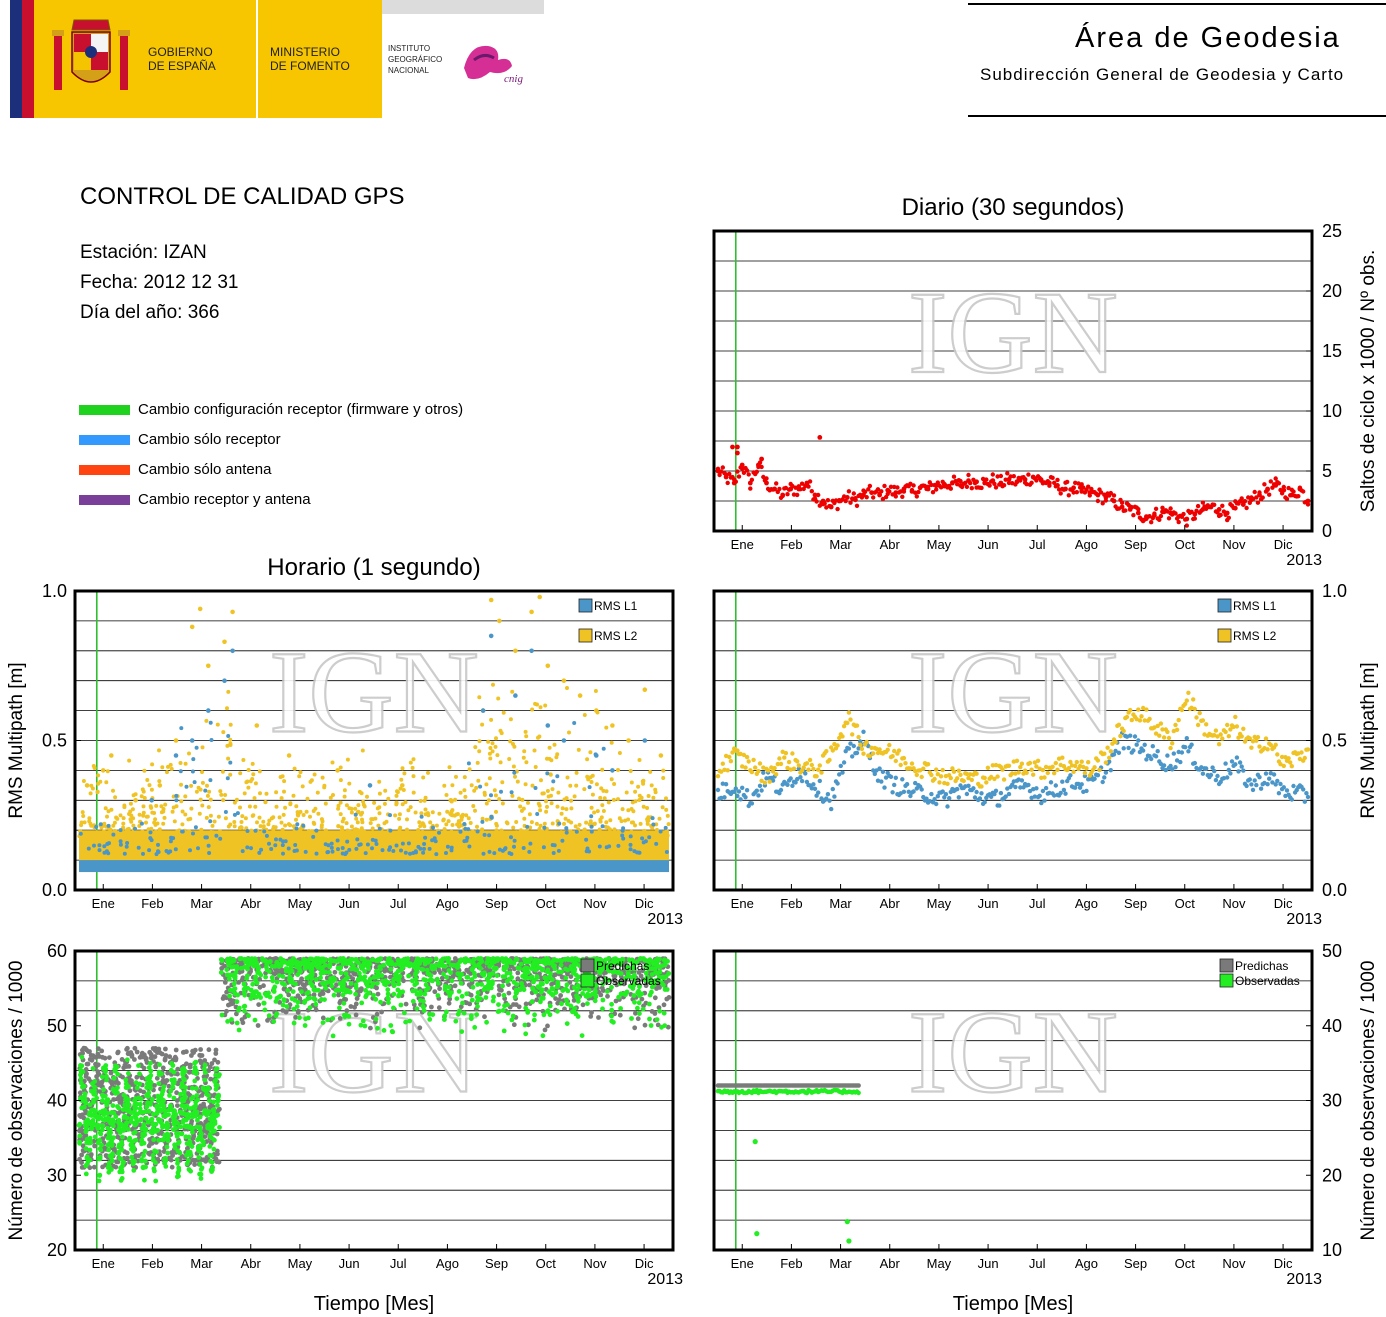 Image resolution: width=1386 pixels, height=1317 pixels. Describe the element at coordinates (1368, 381) in the screenshot. I see `y-axis-label: Saltos de ciclo x 1000 / Nº obs.` at that location.